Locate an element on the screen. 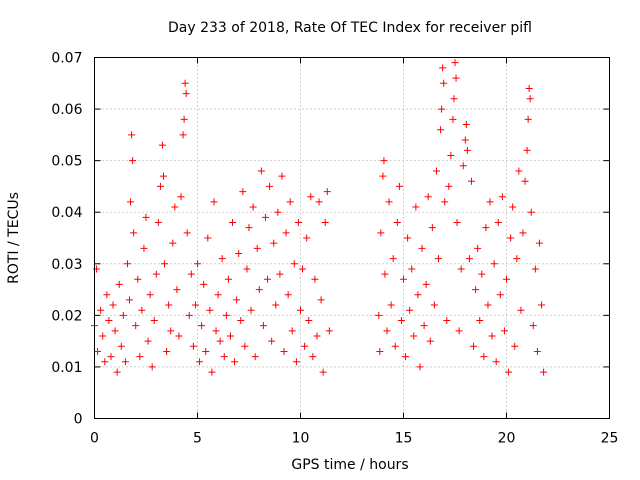  x-tick-labels: 0 5 10 15 20 25 is located at coordinates (354, 439).